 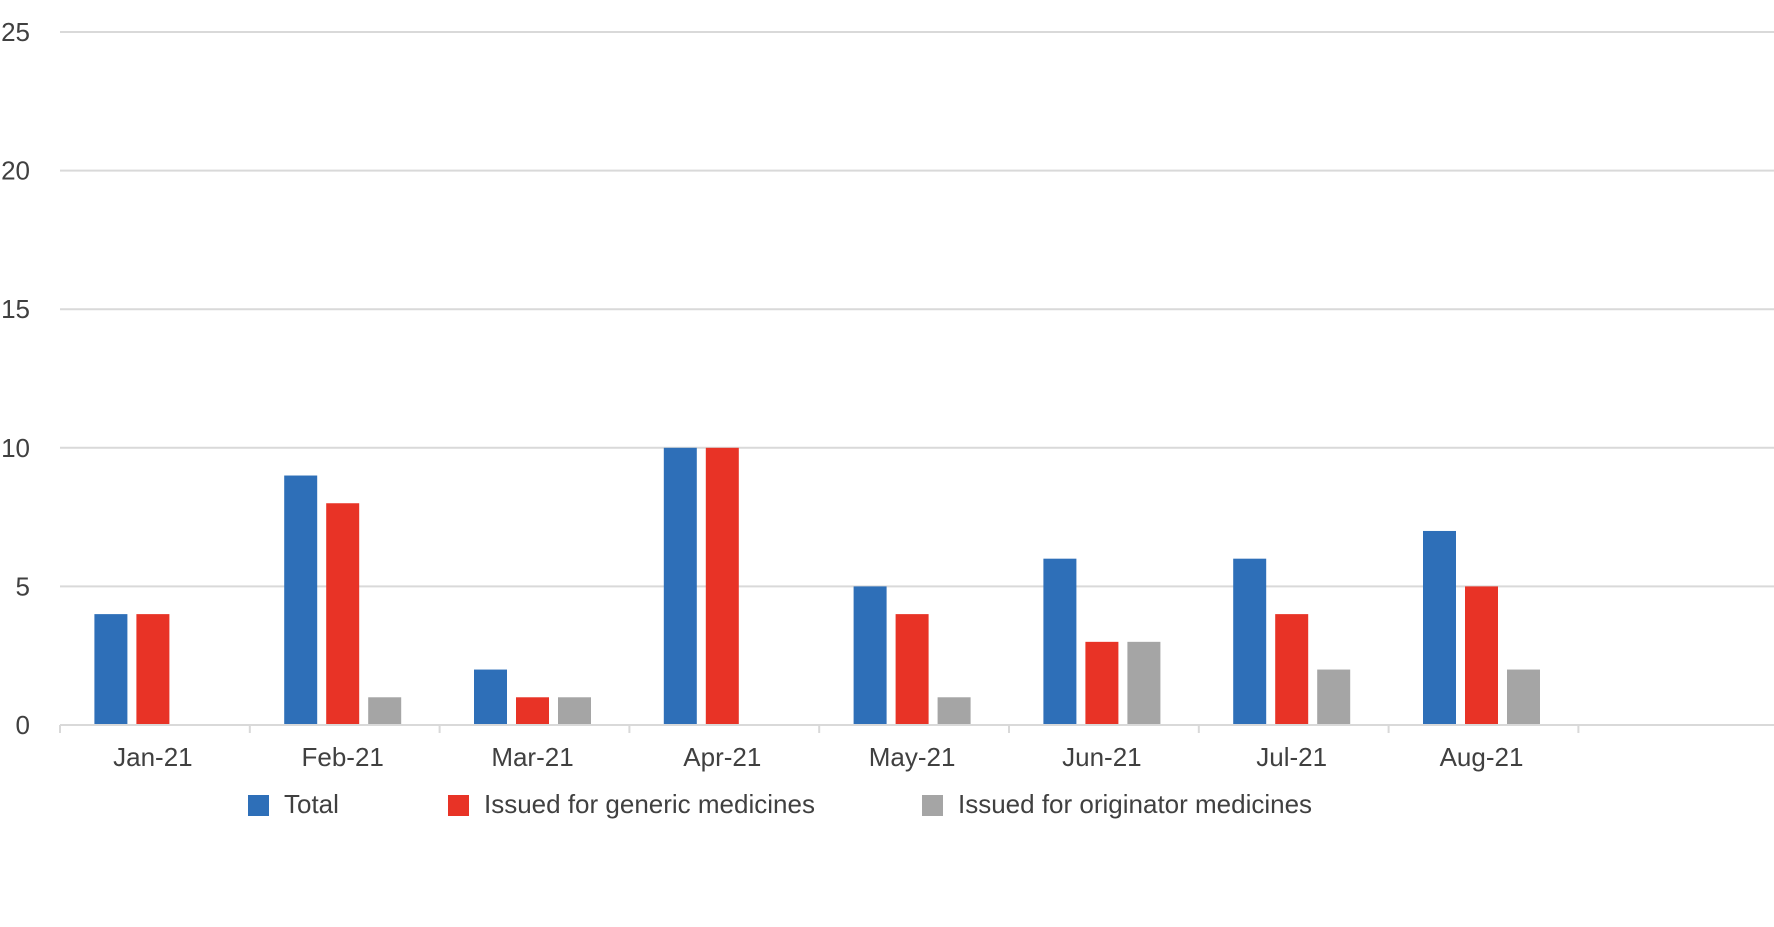 What do you see at coordinates (532, 757) in the screenshot?
I see `x-tick-label: Mar-21` at bounding box center [532, 757].